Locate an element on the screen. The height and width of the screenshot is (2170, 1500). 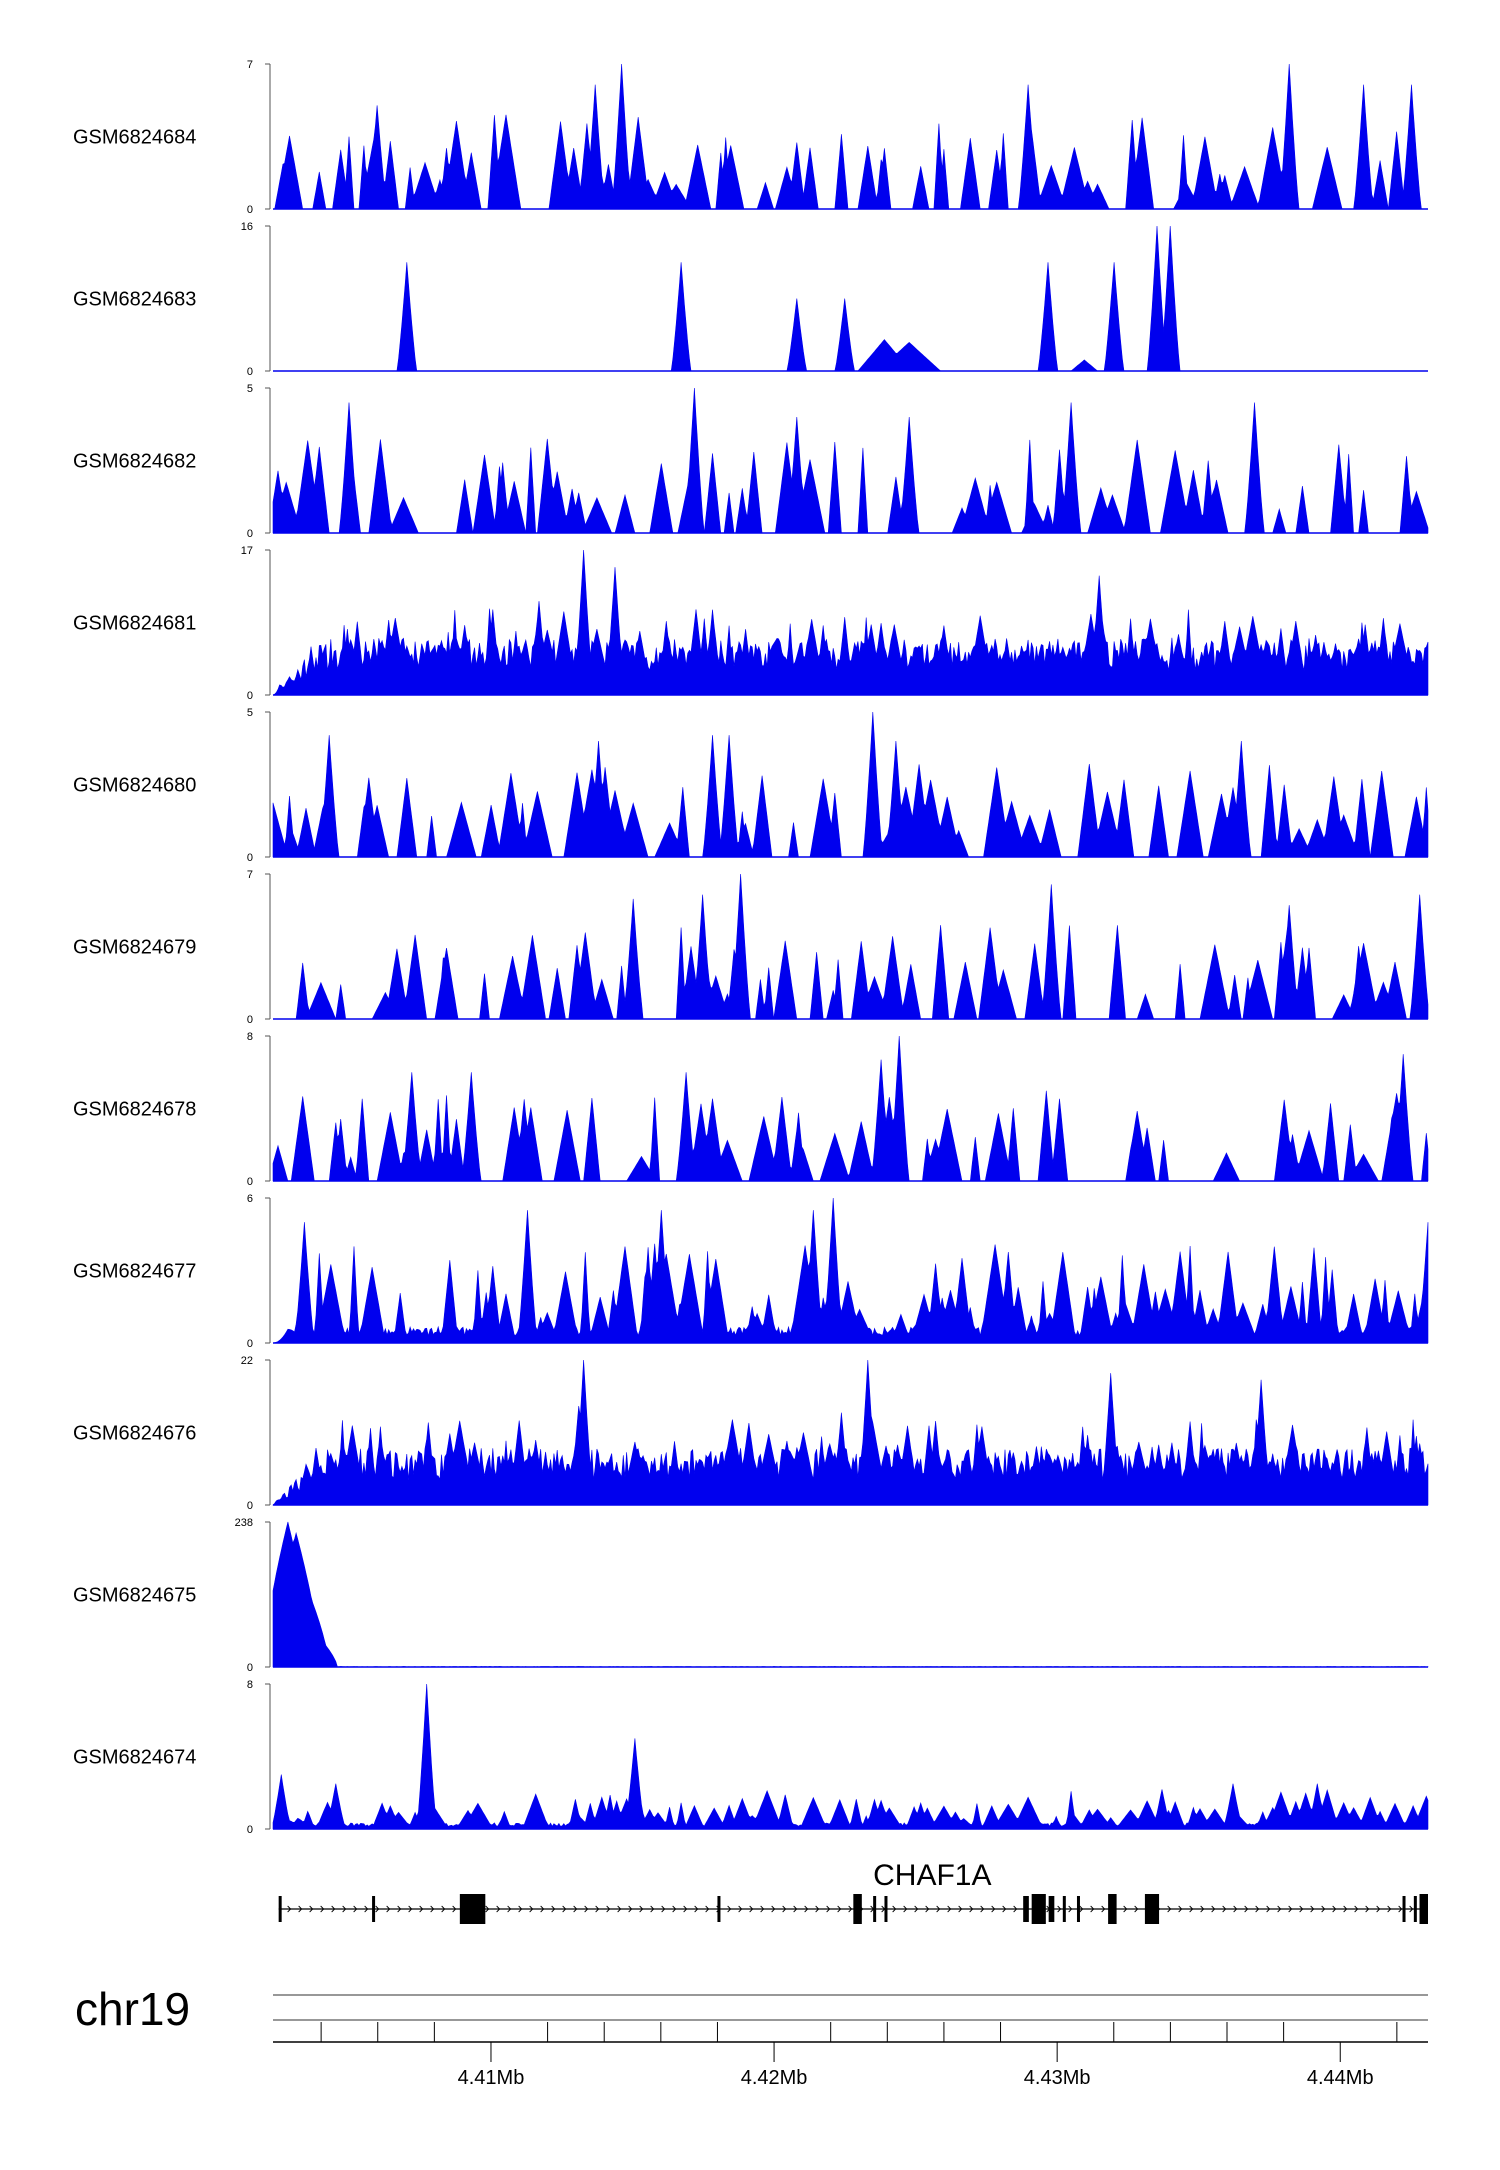
track-label: GSM6824682 is located at coordinates (134, 462).